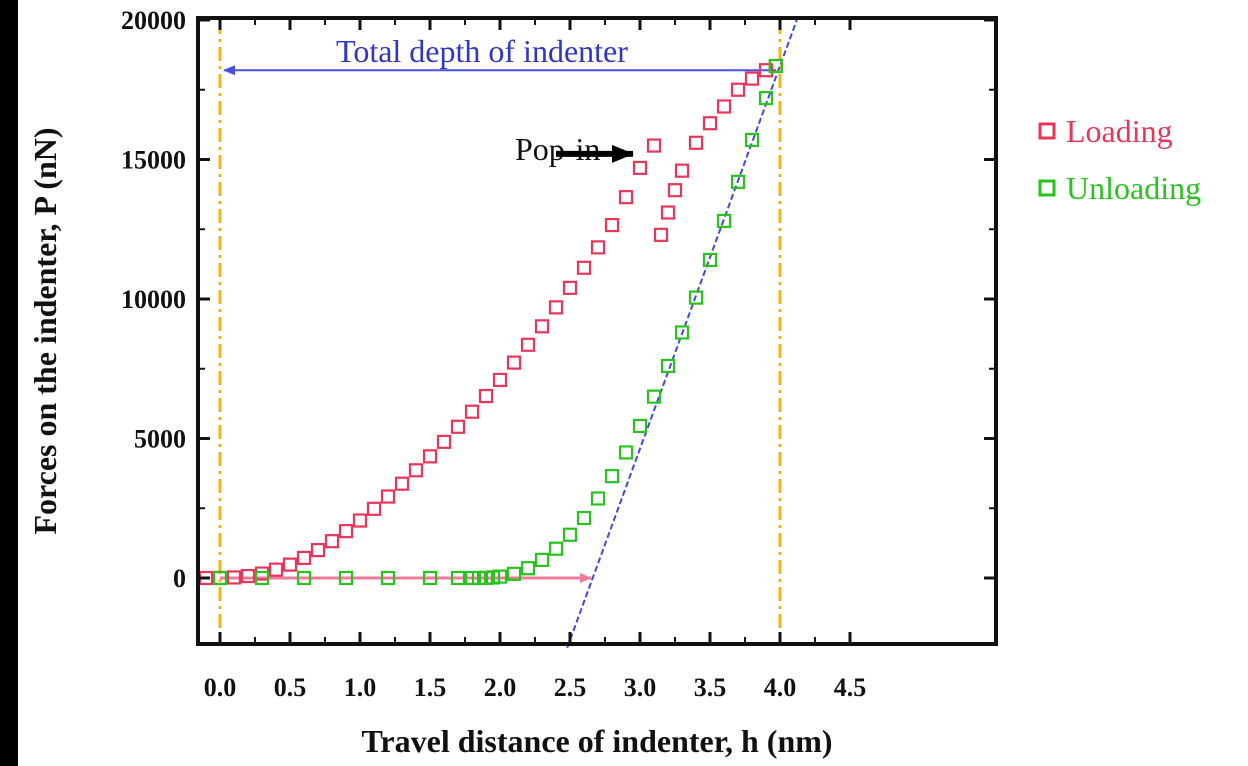 The width and height of the screenshot is (1248, 766). What do you see at coordinates (179, 578) in the screenshot?
I see `y-tick-label: 0` at bounding box center [179, 578].